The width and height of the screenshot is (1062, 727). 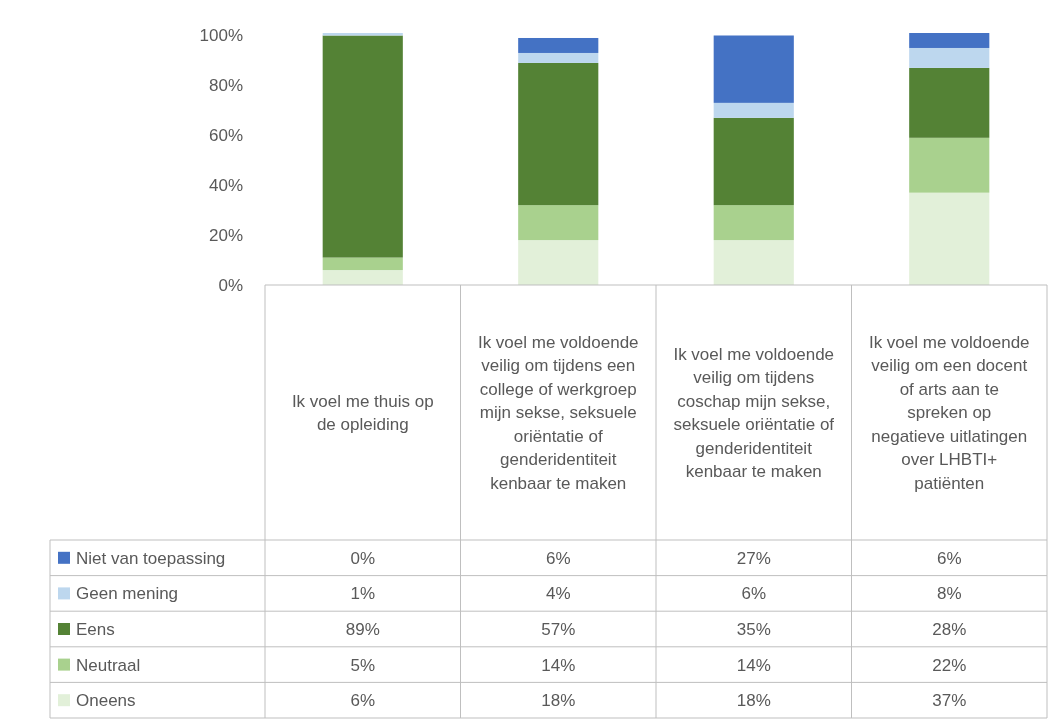 What do you see at coordinates (127, 594) in the screenshot?
I see `legend-label: Geen mening` at bounding box center [127, 594].